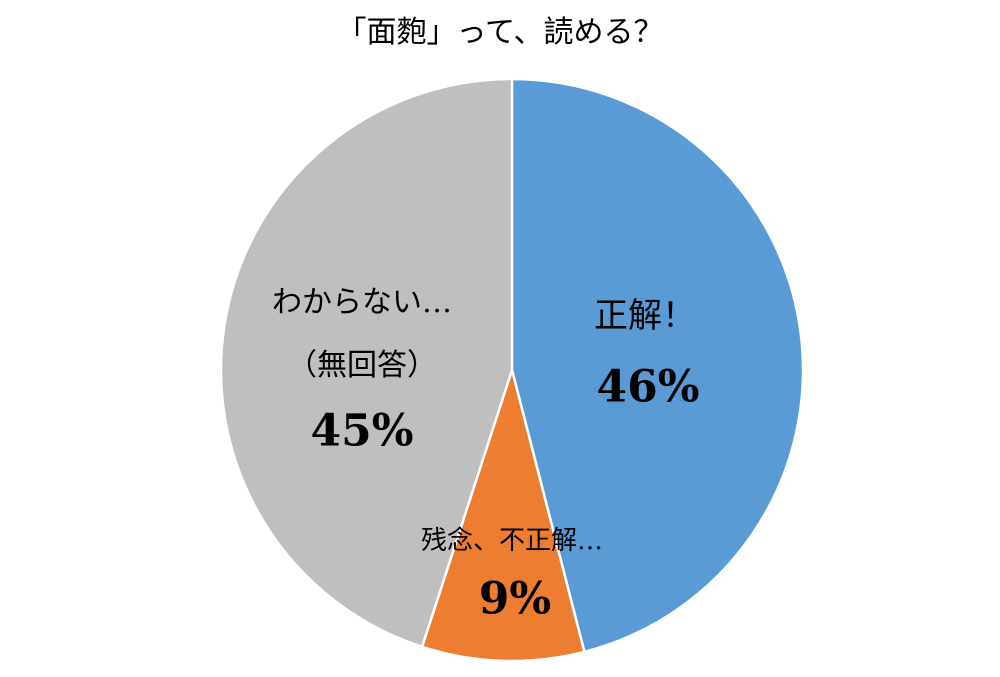  What do you see at coordinates (503, 514) in the screenshot?
I see `pie-slice` at bounding box center [503, 514].